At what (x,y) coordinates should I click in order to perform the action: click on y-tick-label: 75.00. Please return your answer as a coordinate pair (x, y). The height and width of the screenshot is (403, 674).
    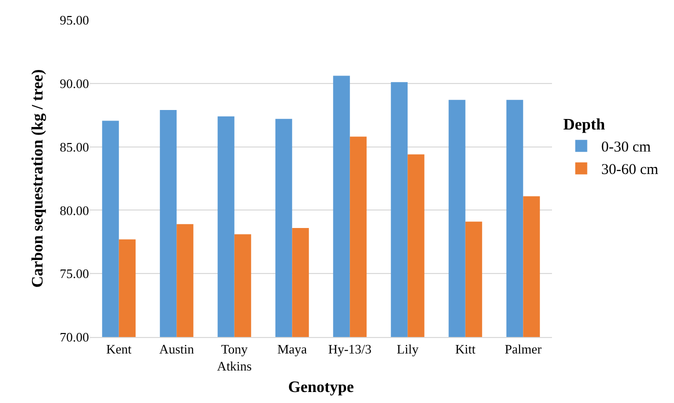
    Looking at the image, I should click on (74, 274).